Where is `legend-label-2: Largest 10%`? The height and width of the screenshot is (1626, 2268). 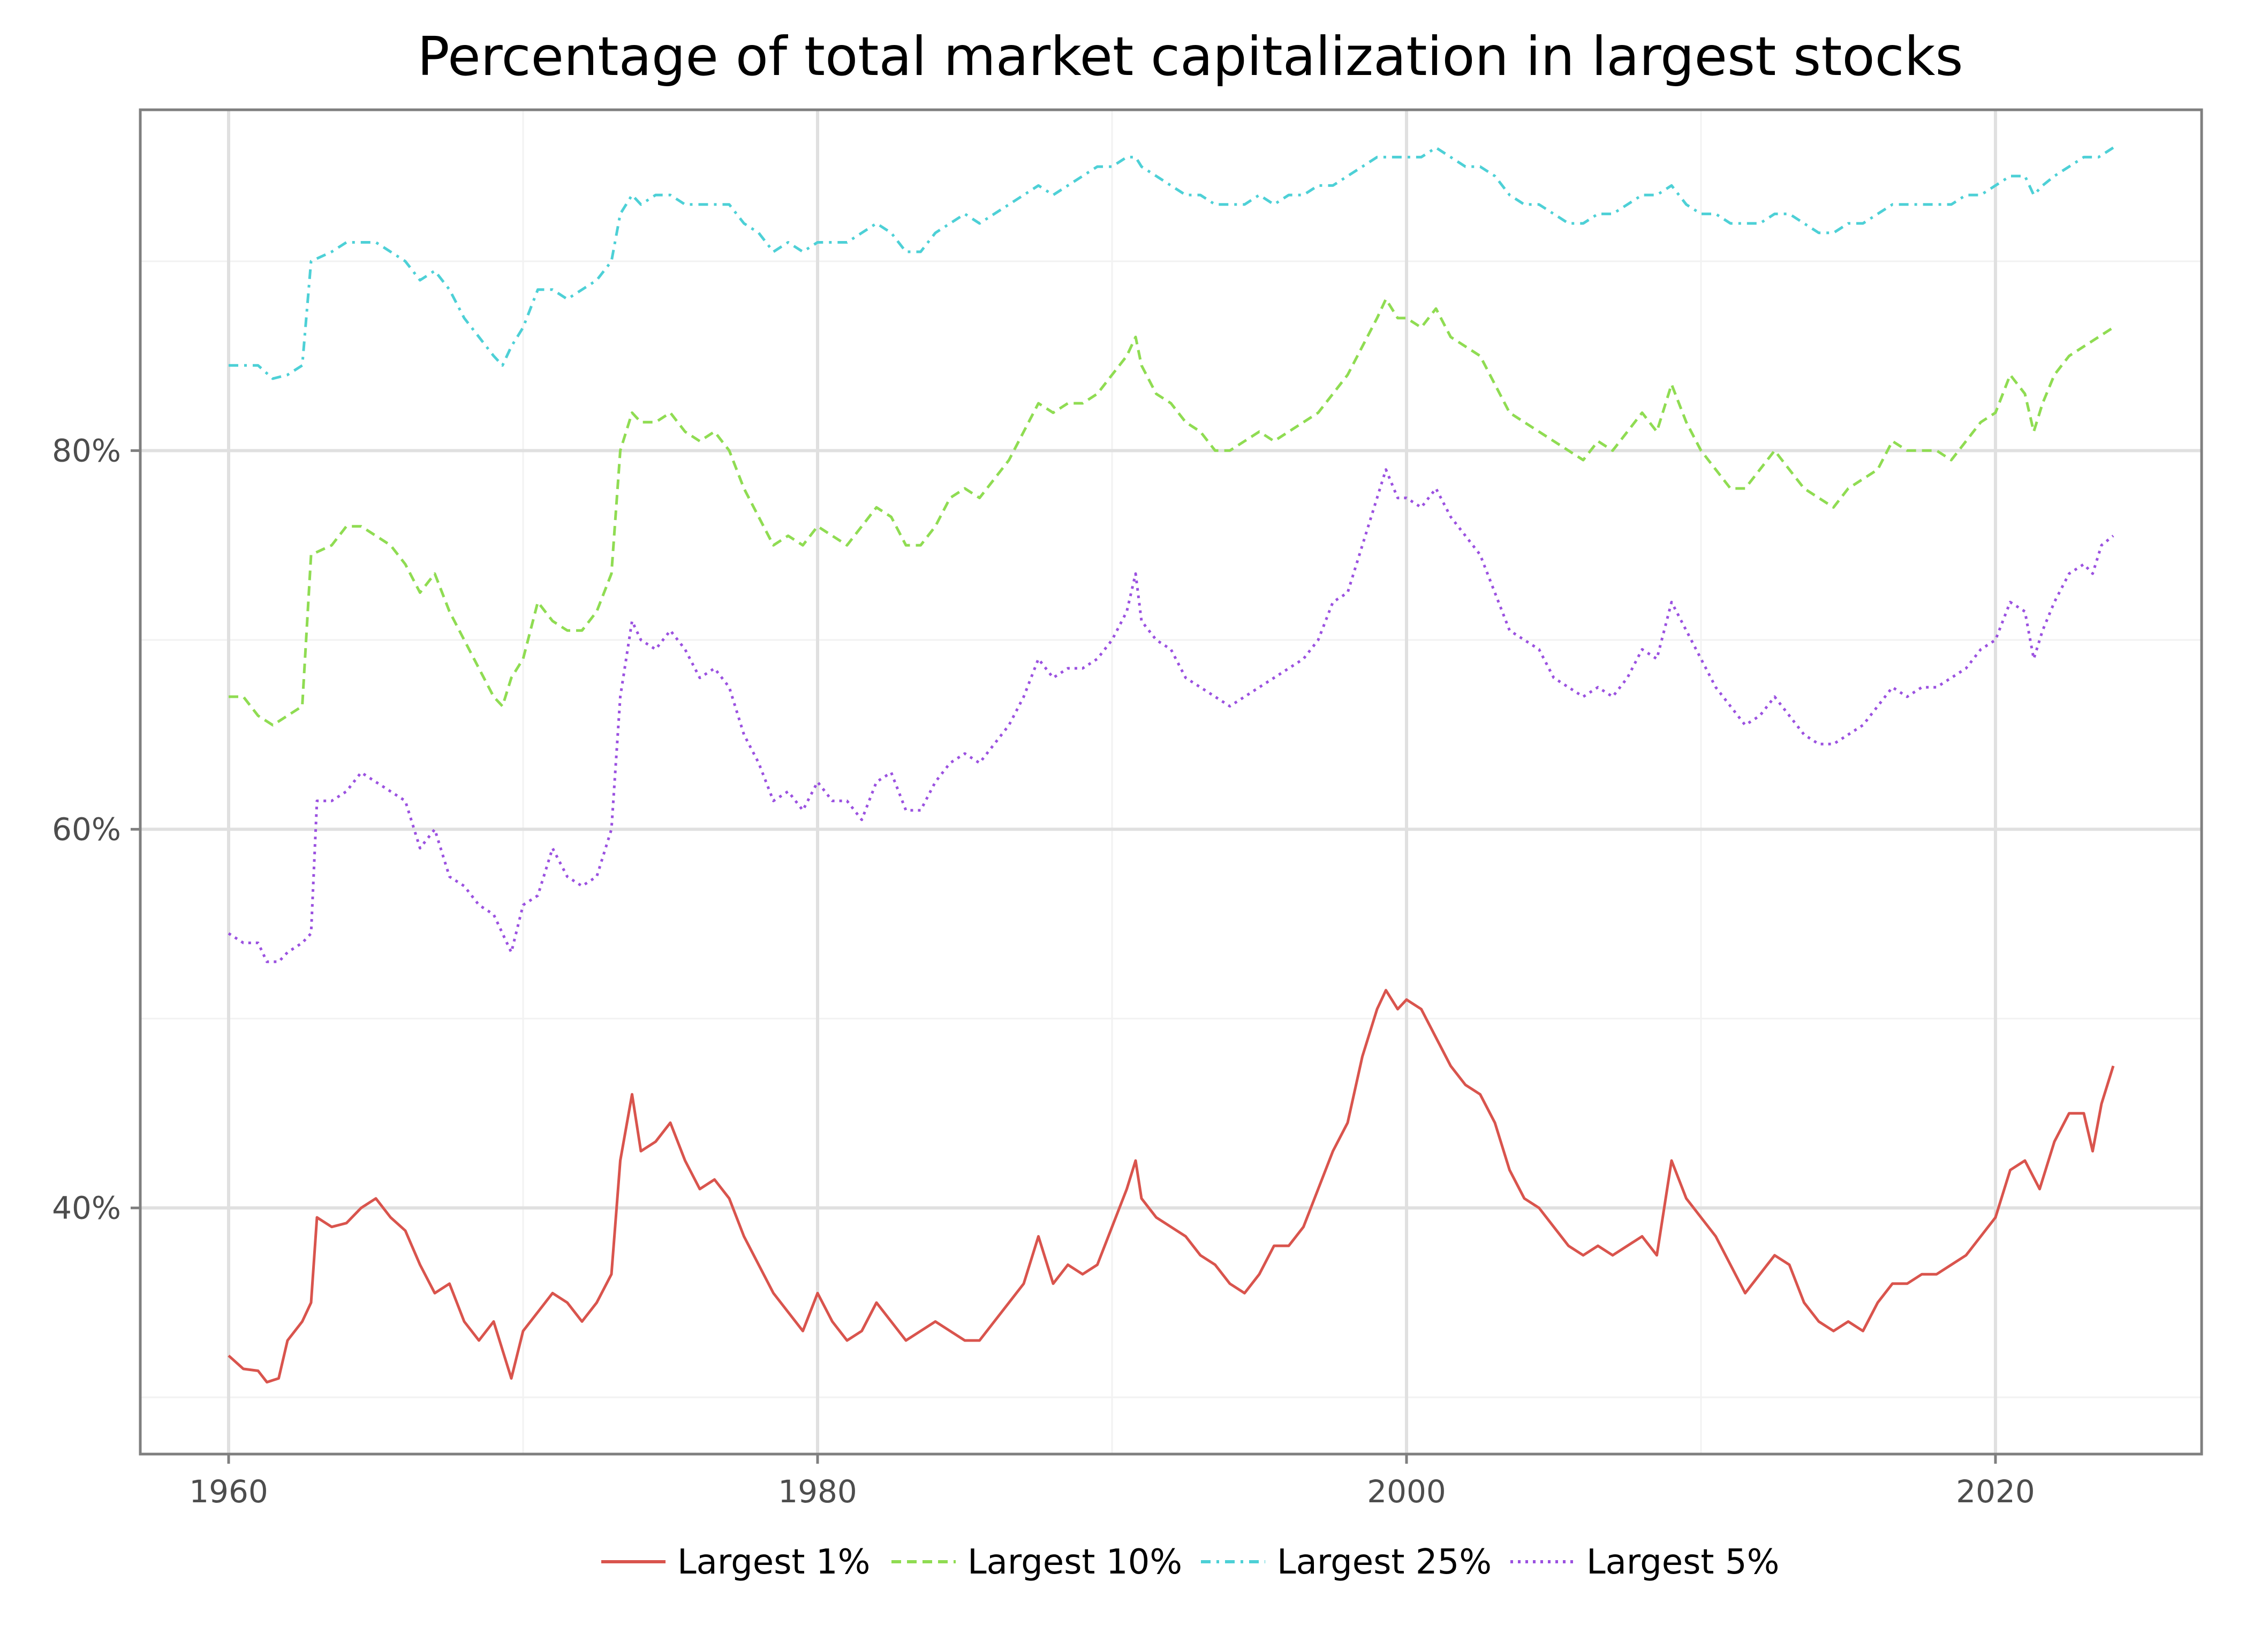
legend-label-2: Largest 10% is located at coordinates (1074, 1562).